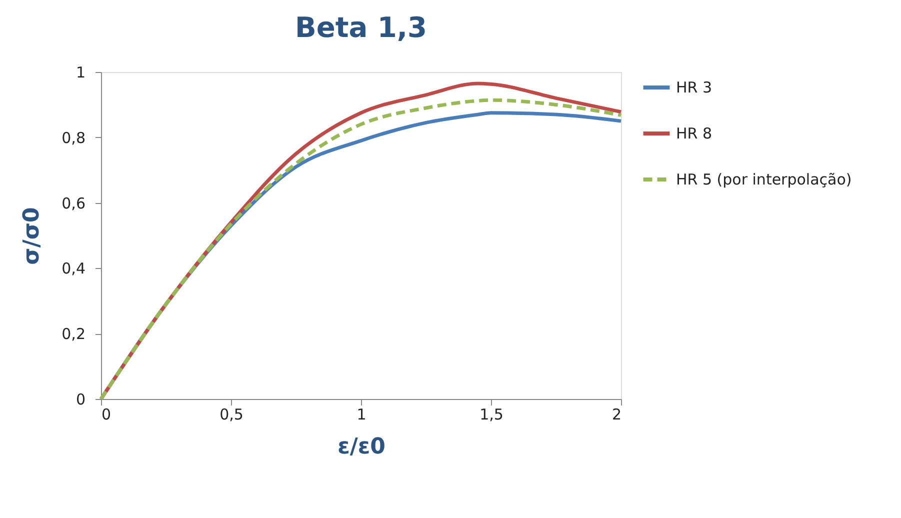 The width and height of the screenshot is (901, 518). I want to click on legend-label: HR 8, so click(694, 133).